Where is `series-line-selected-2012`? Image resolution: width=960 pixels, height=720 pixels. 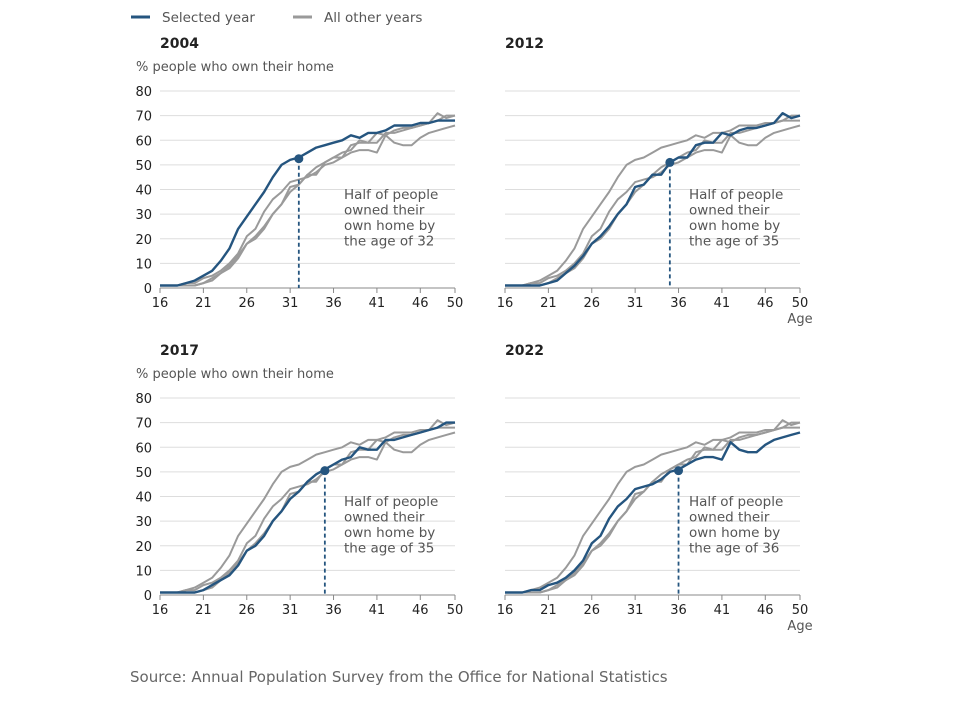 series-line-selected-2012 is located at coordinates (653, 199).